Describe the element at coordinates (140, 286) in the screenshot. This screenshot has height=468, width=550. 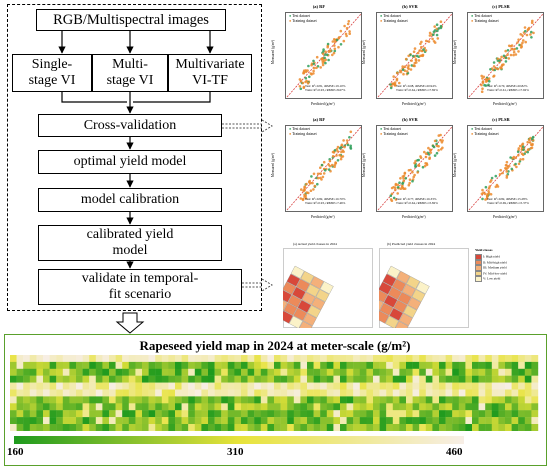
I see `validate-temporal-label: validate in temporal- fit scenario` at that location.